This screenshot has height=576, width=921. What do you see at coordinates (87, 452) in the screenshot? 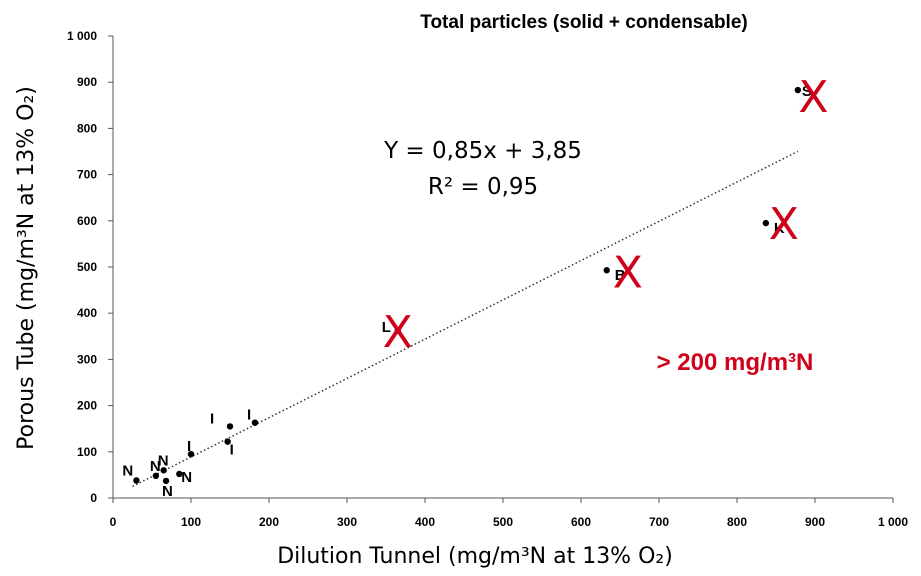
I see `y-tick-label: 100` at bounding box center [87, 452].